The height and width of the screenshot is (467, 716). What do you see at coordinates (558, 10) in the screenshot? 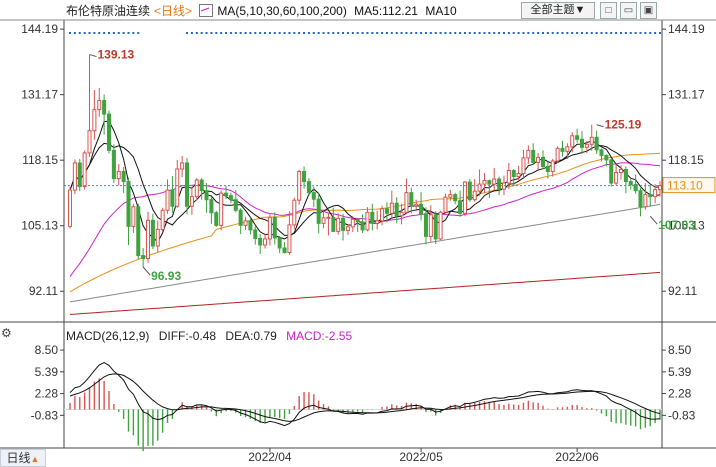
I see `theme-select-button: 全部主题▼` at bounding box center [558, 10].